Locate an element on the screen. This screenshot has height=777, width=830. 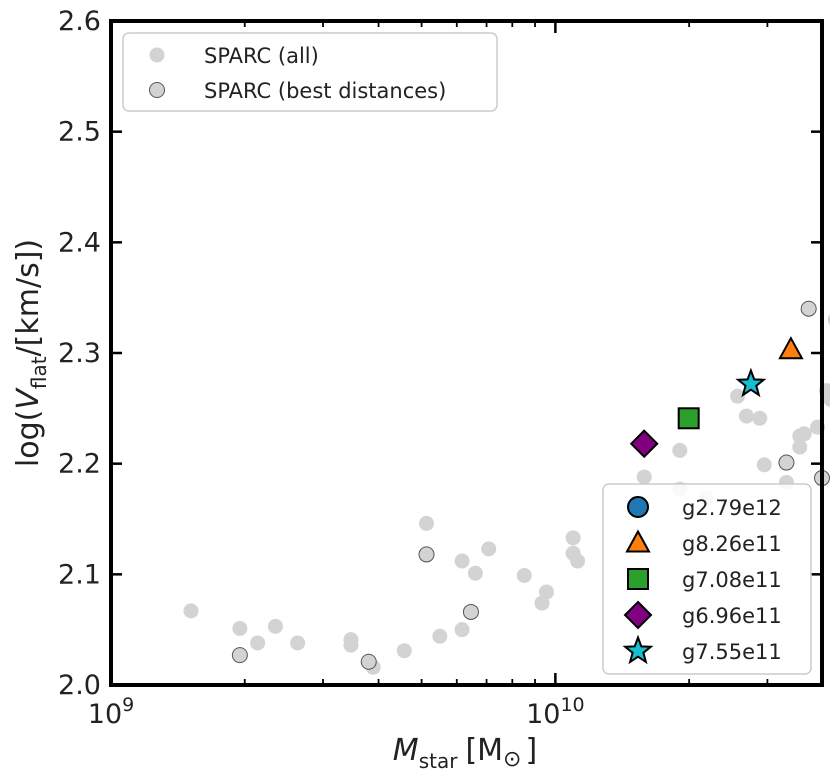
x-axis-title-unit-sub: ⊙ is located at coordinates (512, 759).